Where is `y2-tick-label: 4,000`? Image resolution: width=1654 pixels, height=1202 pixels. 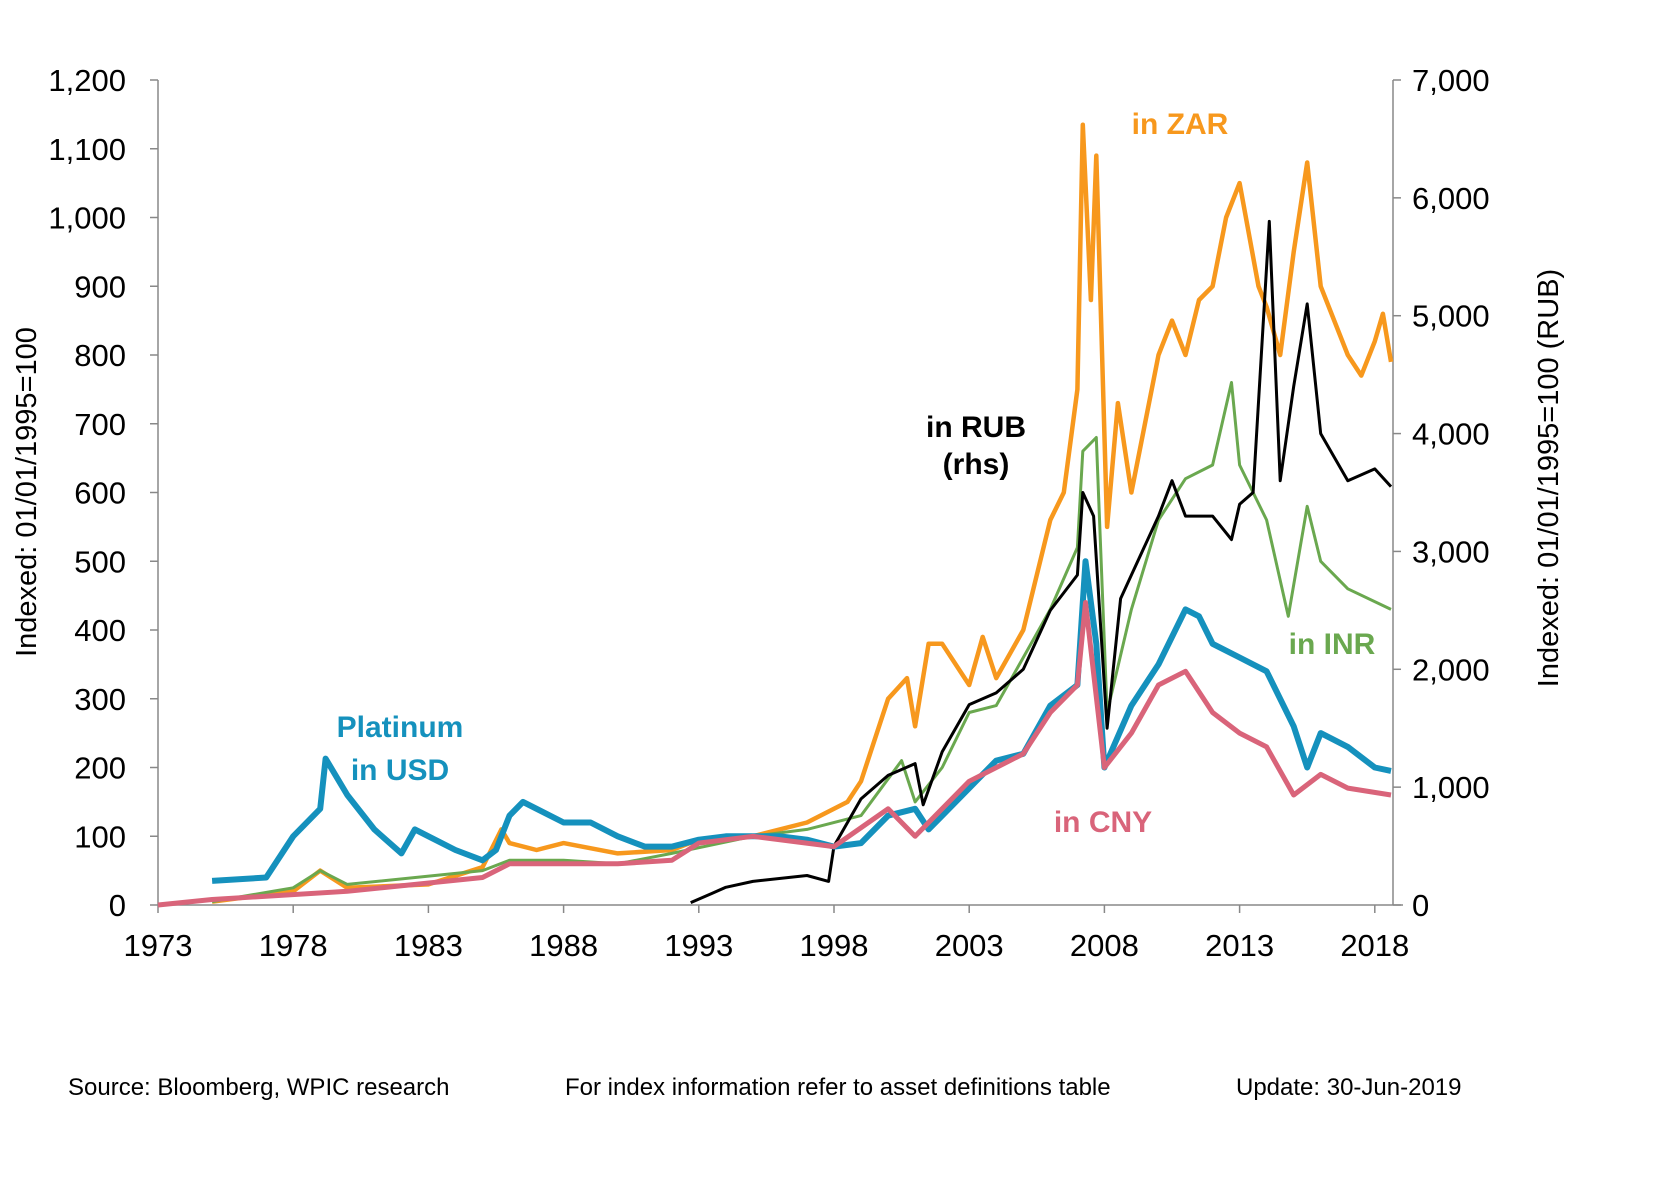 y2-tick-label: 4,000 is located at coordinates (1451, 434).